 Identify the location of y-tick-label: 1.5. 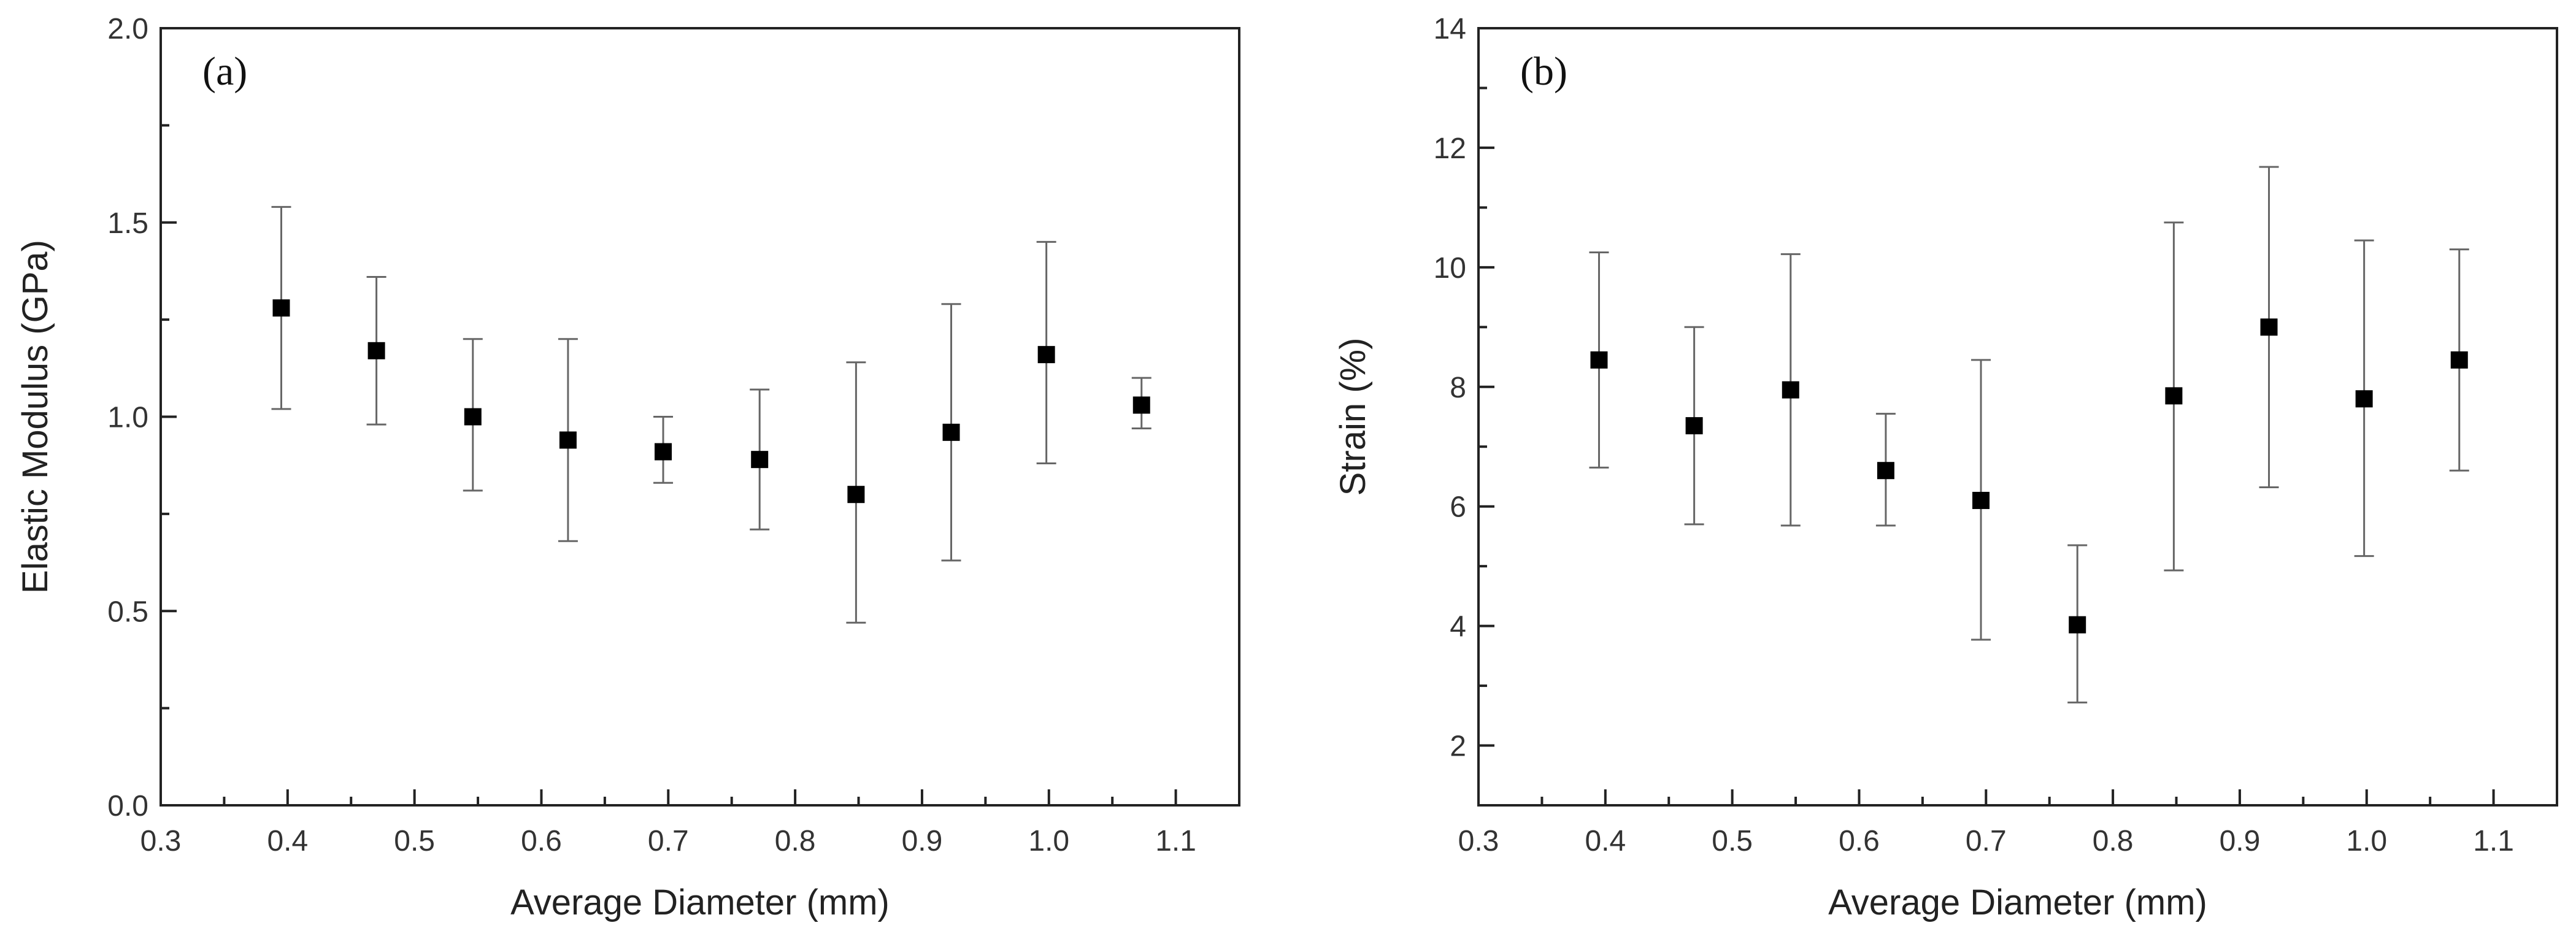
(128, 223).